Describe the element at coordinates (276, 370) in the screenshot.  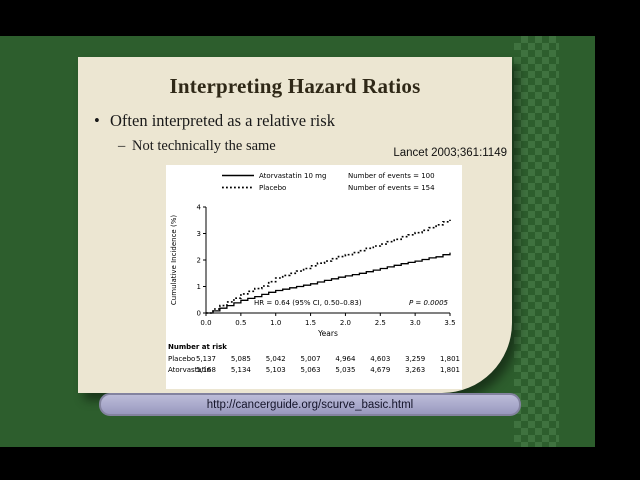
I see `svg-text: 5,103` at that location.